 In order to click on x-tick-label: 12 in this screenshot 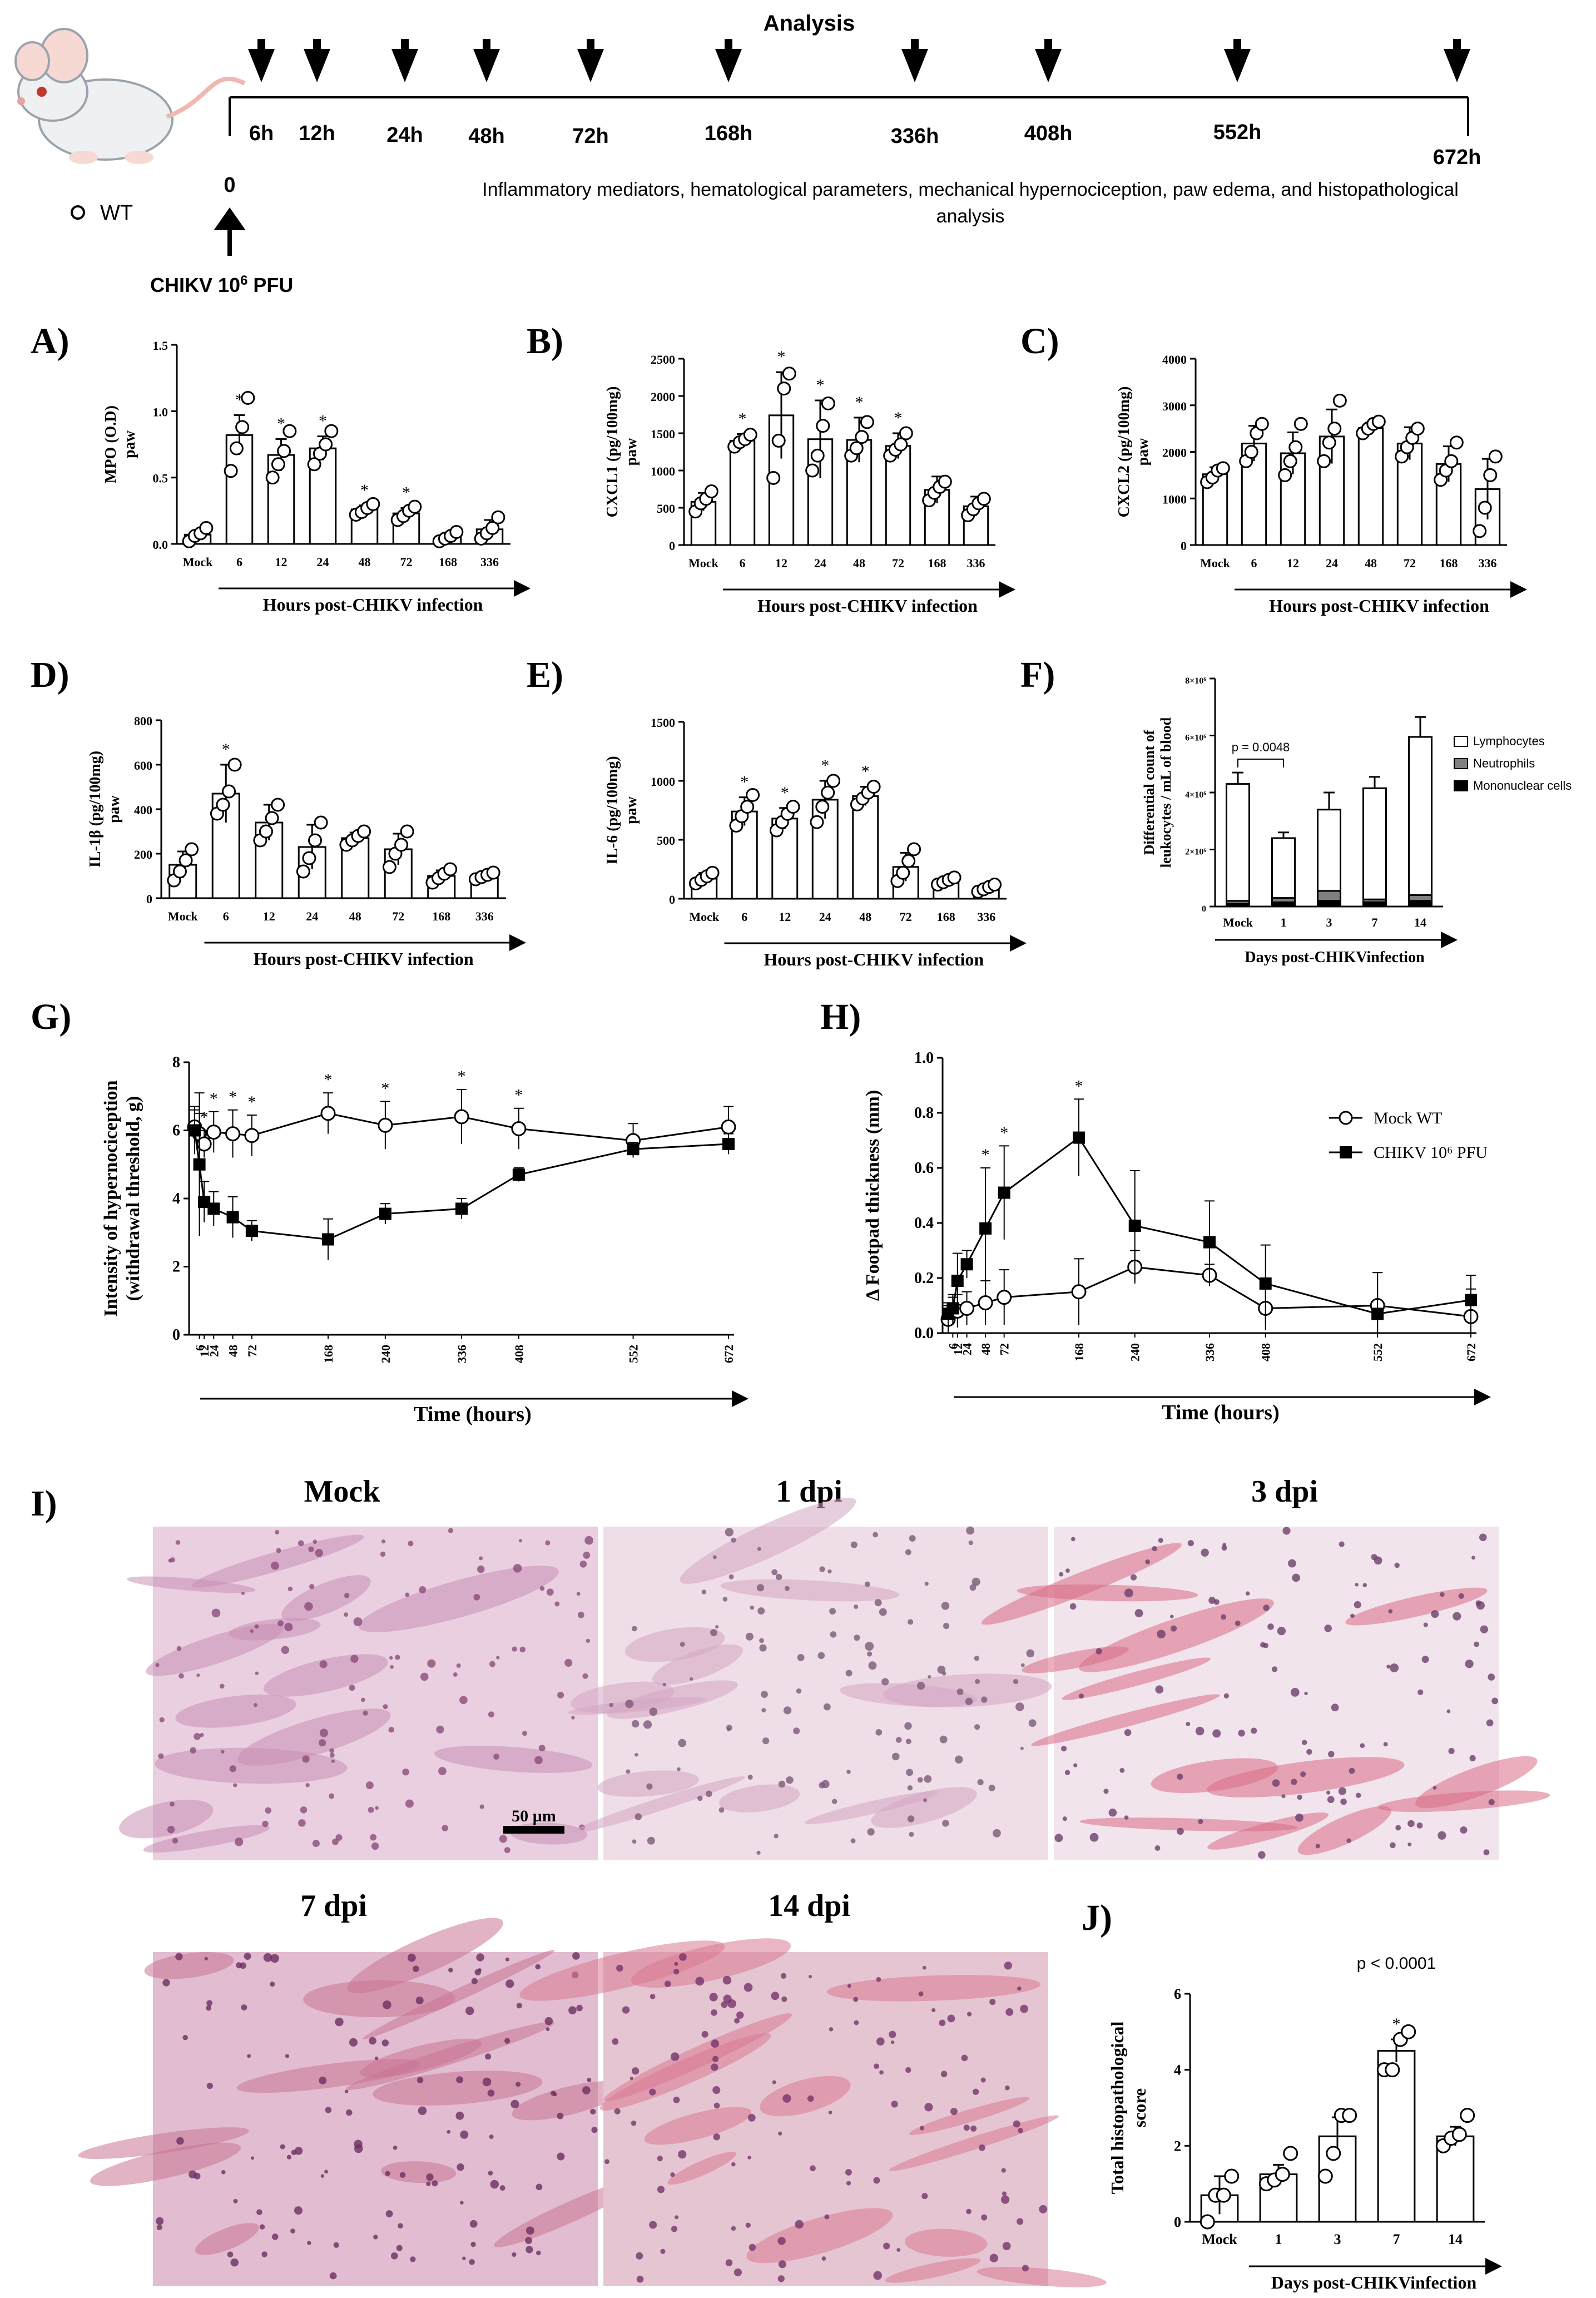, I will do `click(781, 563)`.